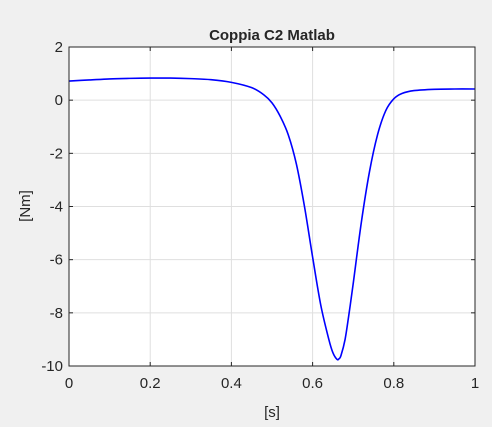 Image resolution: width=492 pixels, height=427 pixels. I want to click on x-tick-label: 0.2, so click(150, 383).